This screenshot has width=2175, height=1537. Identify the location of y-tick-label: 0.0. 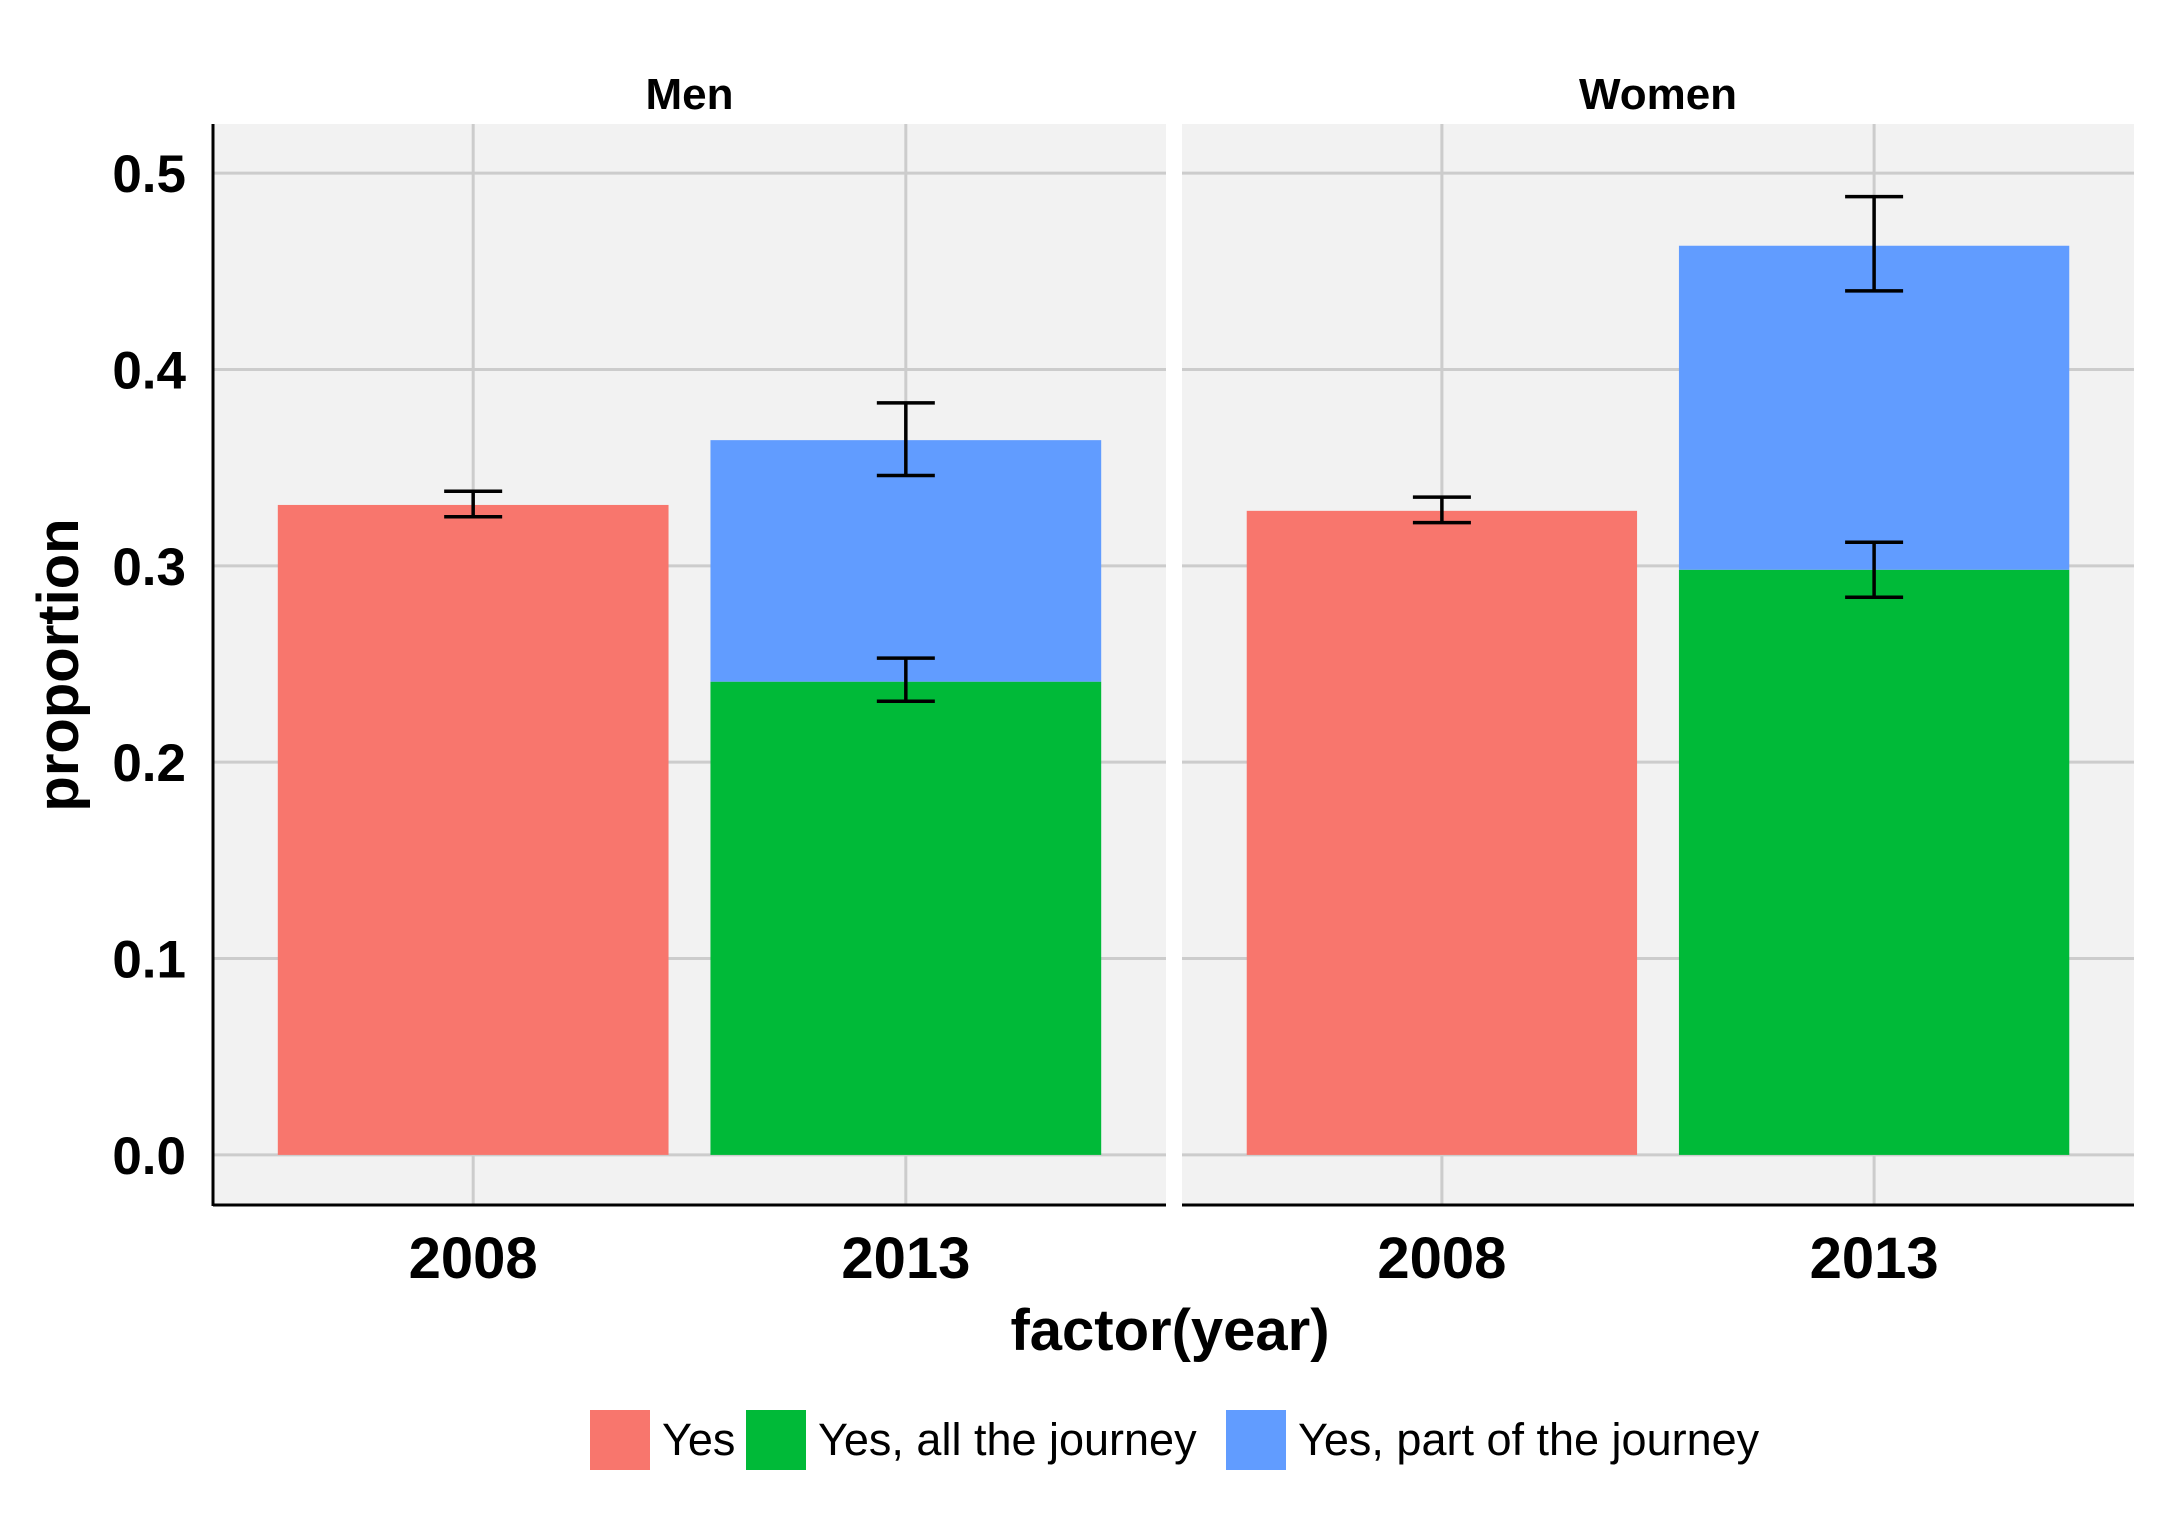
(149, 1156).